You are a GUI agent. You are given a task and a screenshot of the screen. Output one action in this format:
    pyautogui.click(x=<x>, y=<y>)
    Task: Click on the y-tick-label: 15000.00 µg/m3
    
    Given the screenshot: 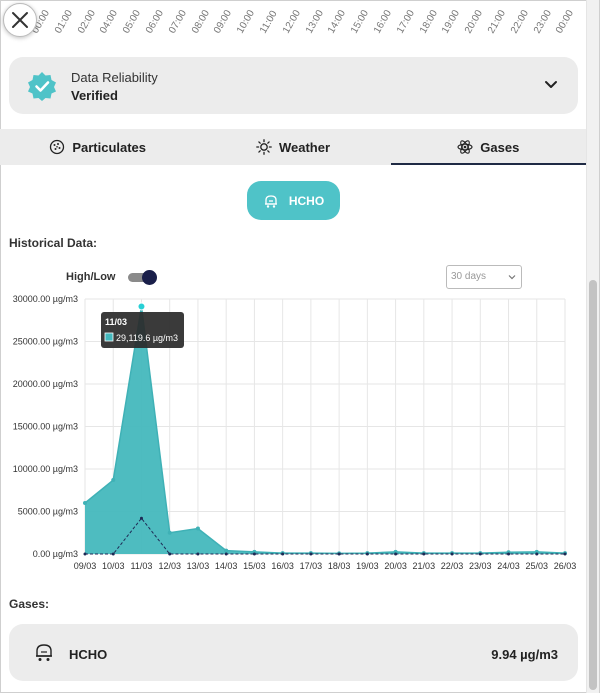 What is the action you would take?
    pyautogui.click(x=45, y=427)
    